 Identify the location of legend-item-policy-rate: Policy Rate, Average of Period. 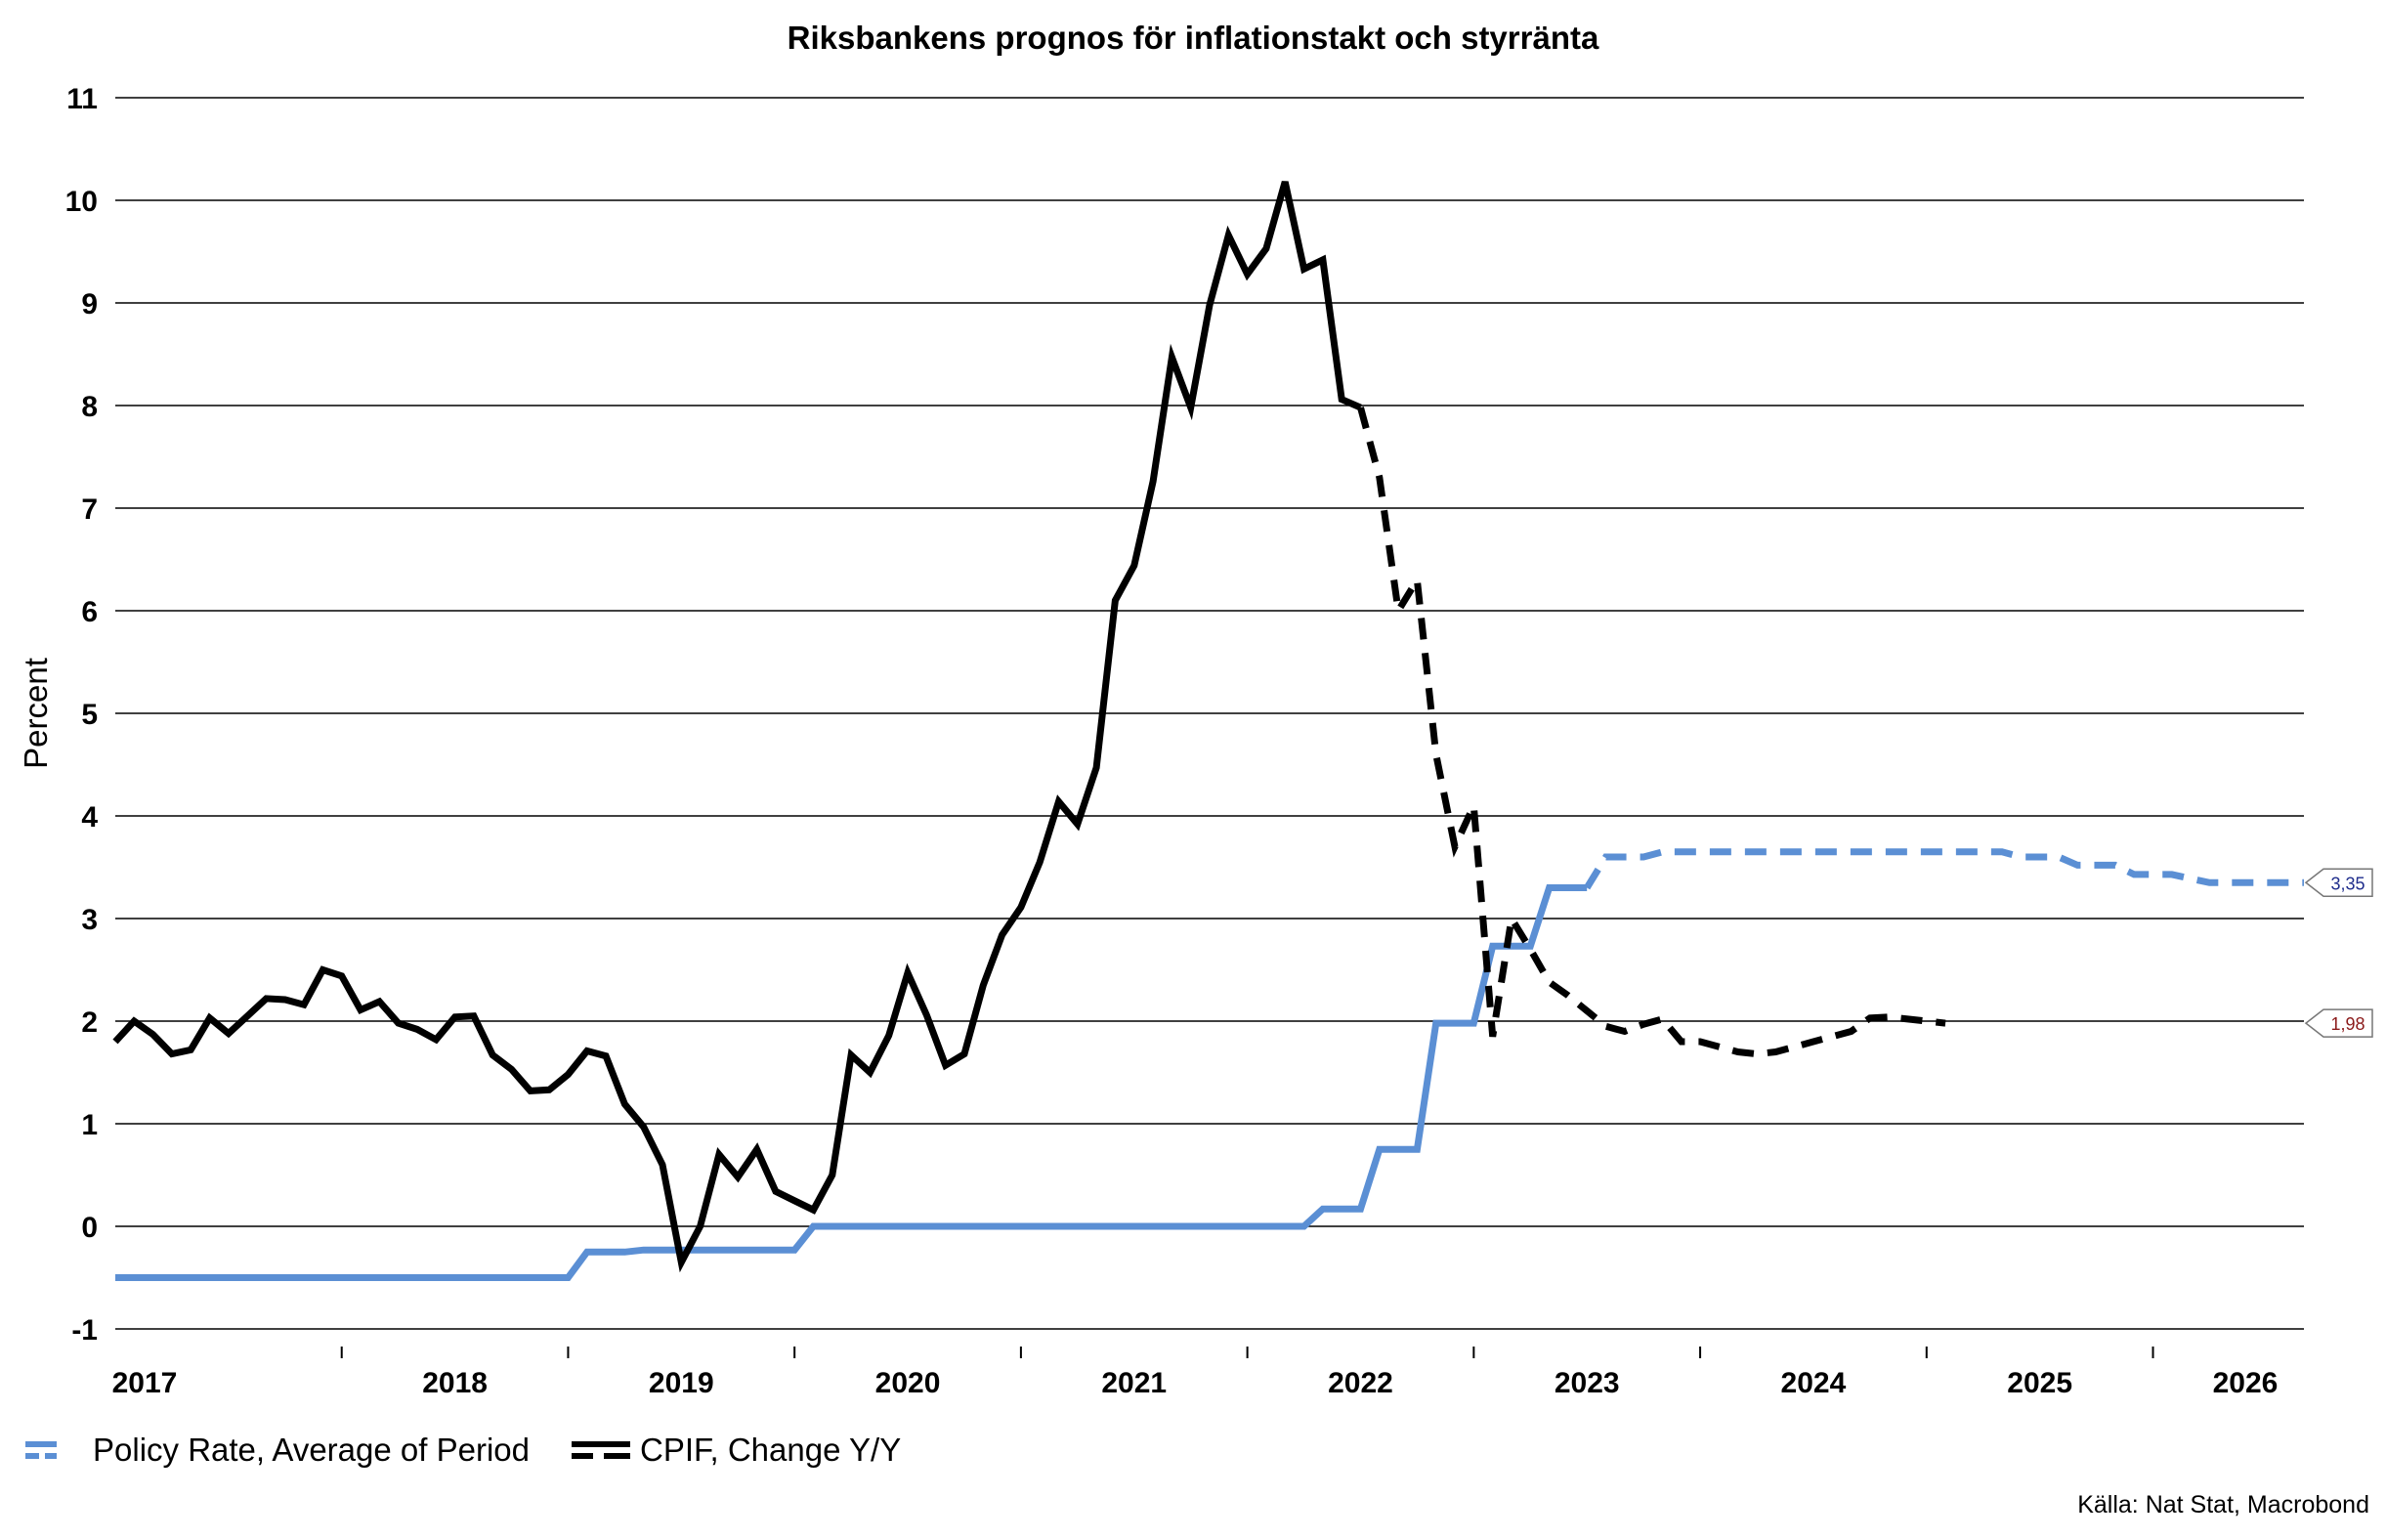
(277, 1450).